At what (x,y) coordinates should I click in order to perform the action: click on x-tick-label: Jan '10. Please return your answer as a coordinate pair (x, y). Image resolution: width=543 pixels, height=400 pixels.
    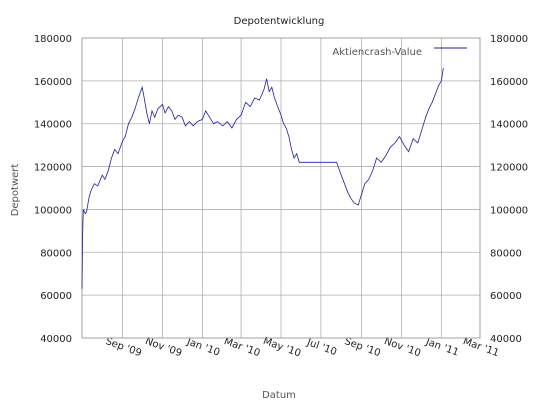
    Looking at the image, I should click on (202, 347).